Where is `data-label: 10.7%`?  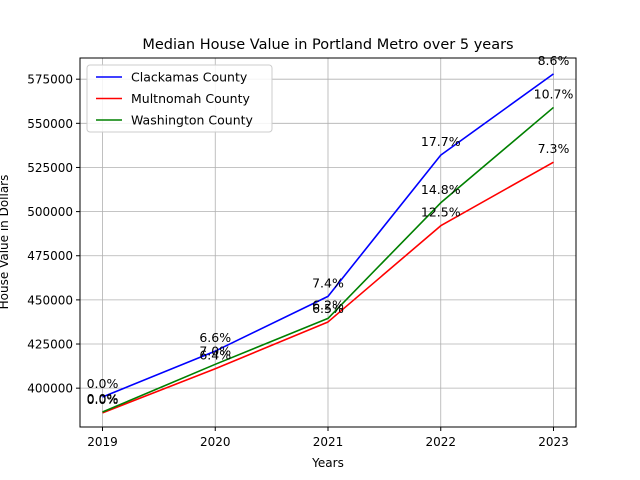 data-label: 10.7% is located at coordinates (554, 93).